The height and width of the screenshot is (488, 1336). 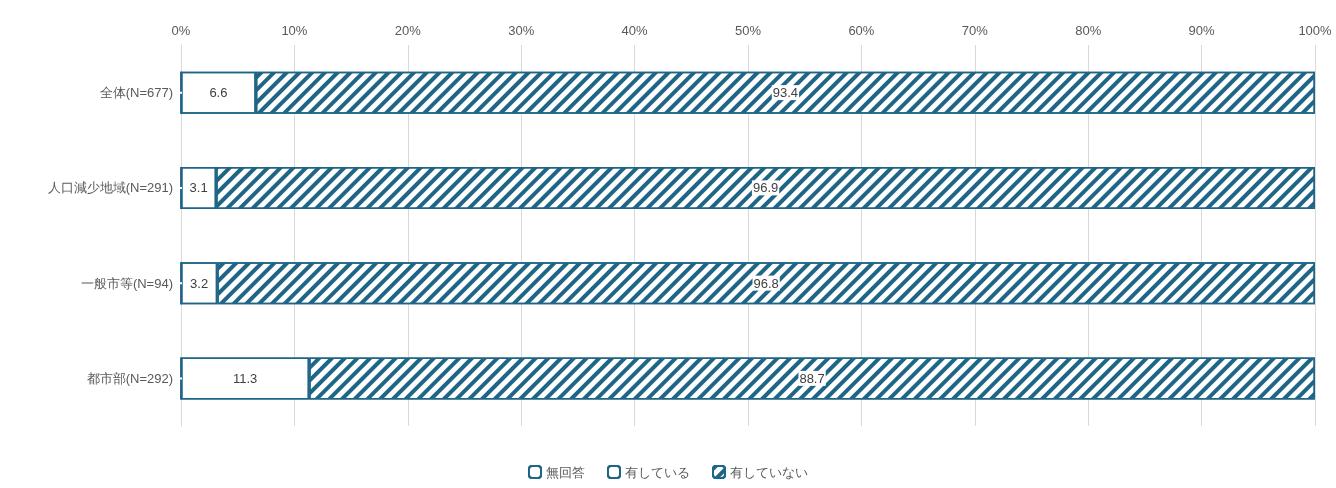 I want to click on y-tick-label: 全体(N=677), so click(x=136, y=93).